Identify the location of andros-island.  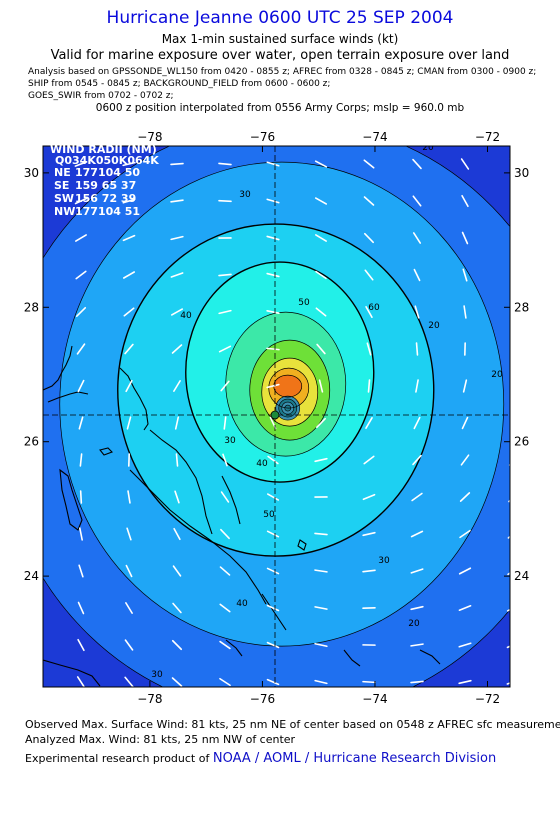
(71, 499).